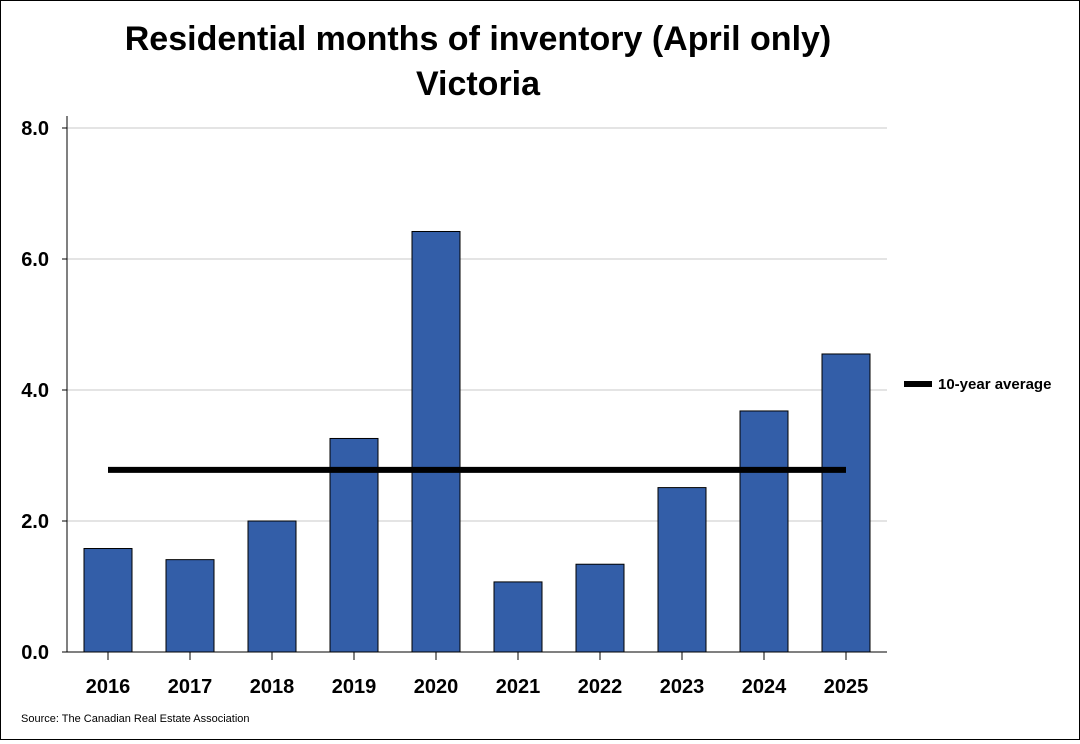  I want to click on y-tick-label: 4.0, so click(35, 391).